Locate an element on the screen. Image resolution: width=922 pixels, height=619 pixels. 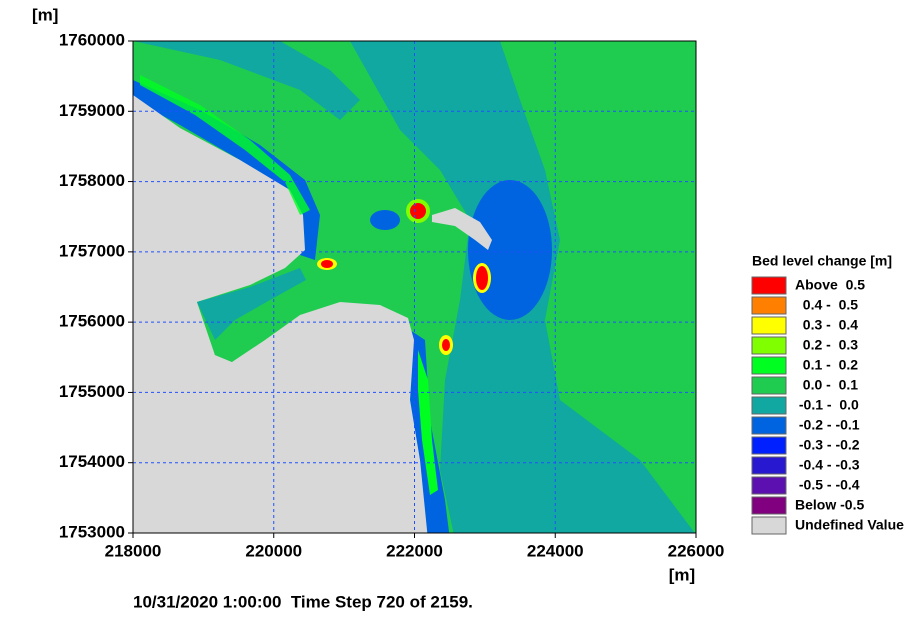
legend-label: Above 0.5 is located at coordinates (830, 285).